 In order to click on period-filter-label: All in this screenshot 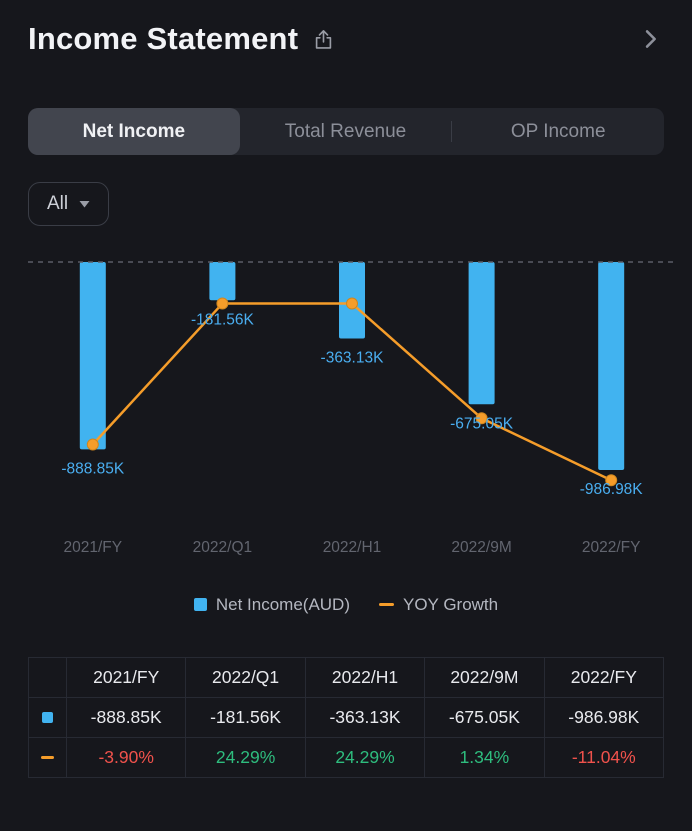, I will do `click(58, 203)`.